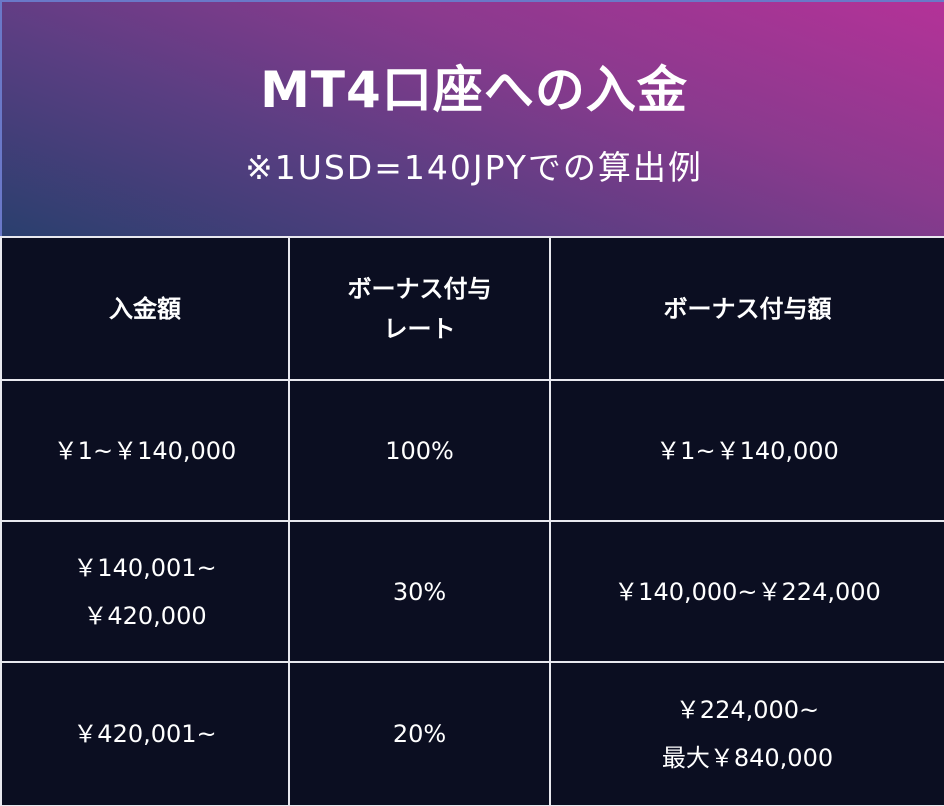 The width and height of the screenshot is (944, 806). I want to click on header-bonus-rate: ボーナス付与 レート, so click(419, 308).